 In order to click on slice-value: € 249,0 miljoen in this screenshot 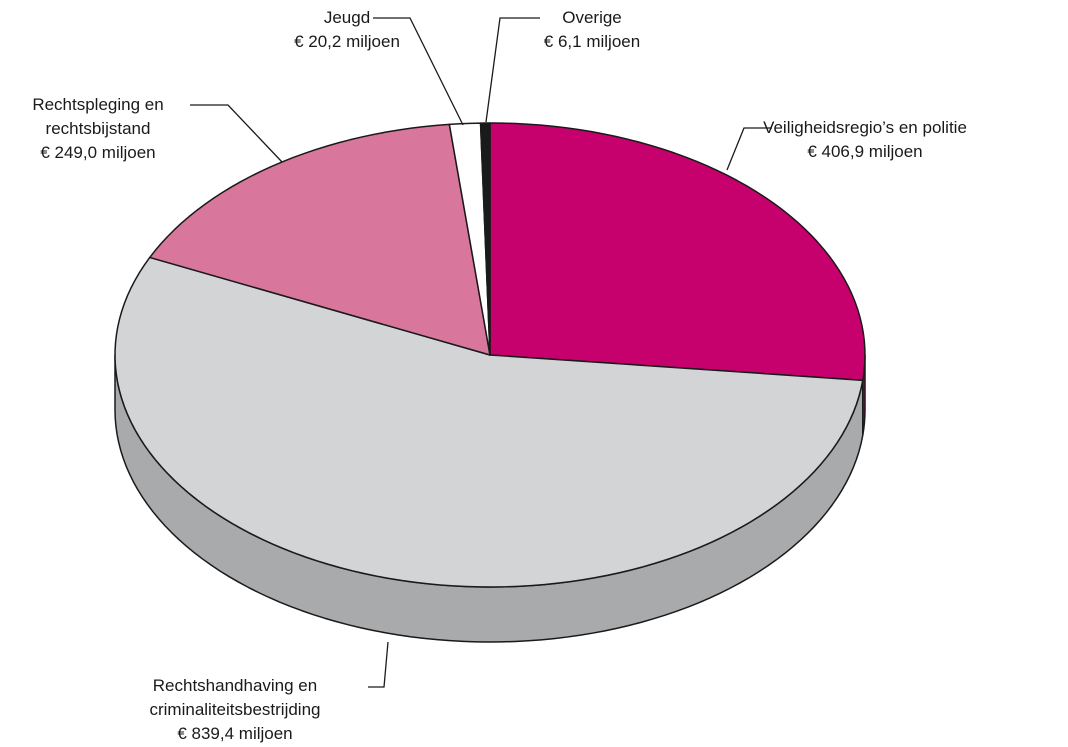, I will do `click(98, 152)`.